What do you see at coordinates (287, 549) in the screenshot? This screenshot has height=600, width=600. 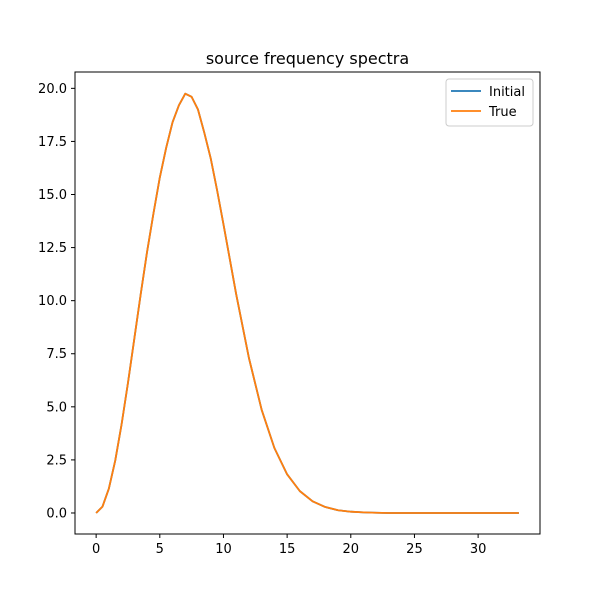 I see `x-tick-label: 15` at bounding box center [287, 549].